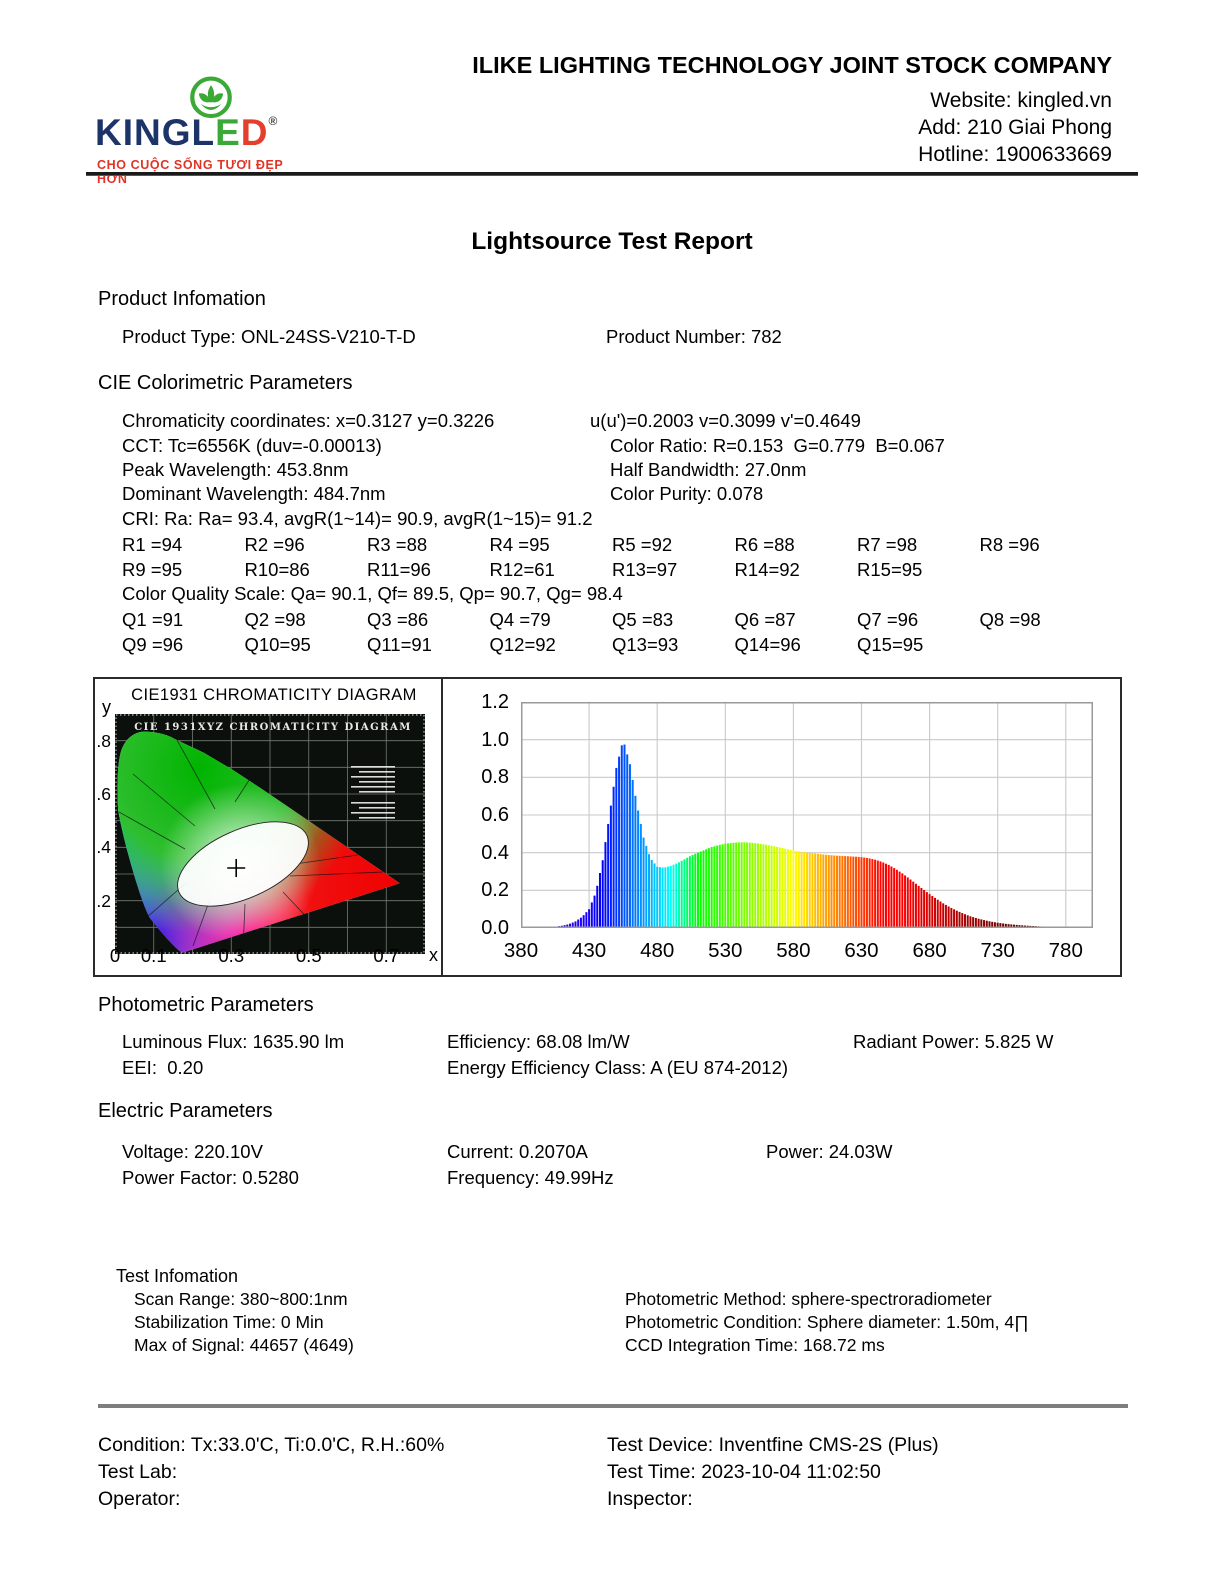  What do you see at coordinates (252, 445) in the screenshot?
I see `cct-value: CCT: Tc=6556K (duv=-0.00013)` at bounding box center [252, 445].